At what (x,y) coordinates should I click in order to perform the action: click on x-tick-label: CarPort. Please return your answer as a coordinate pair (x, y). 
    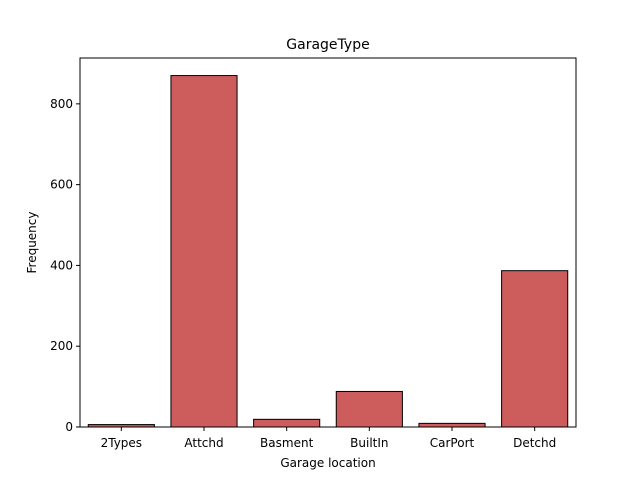
    Looking at the image, I should click on (452, 443).